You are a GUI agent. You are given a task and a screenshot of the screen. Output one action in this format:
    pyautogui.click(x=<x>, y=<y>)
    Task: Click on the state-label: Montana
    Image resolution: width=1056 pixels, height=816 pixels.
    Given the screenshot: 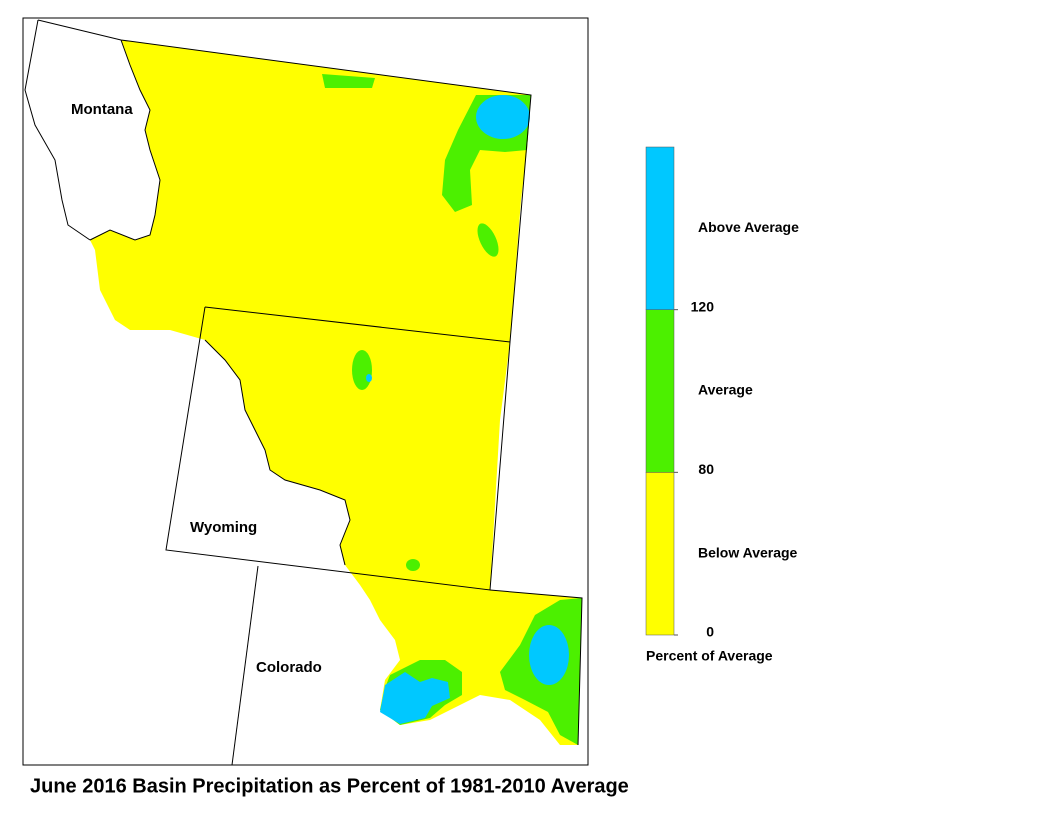 What is the action you would take?
    pyautogui.click(x=102, y=109)
    